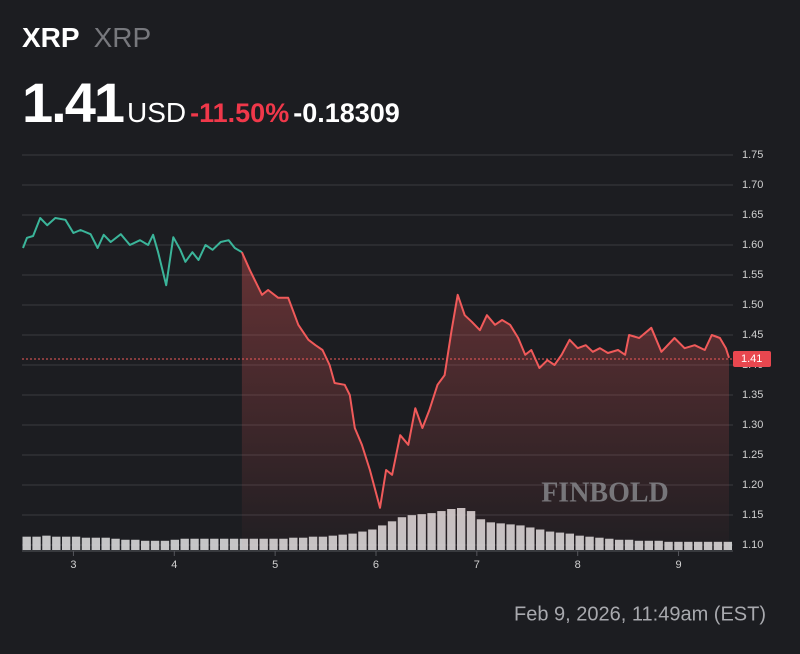  I want to click on y-tick-label: 1.75, so click(752, 155).